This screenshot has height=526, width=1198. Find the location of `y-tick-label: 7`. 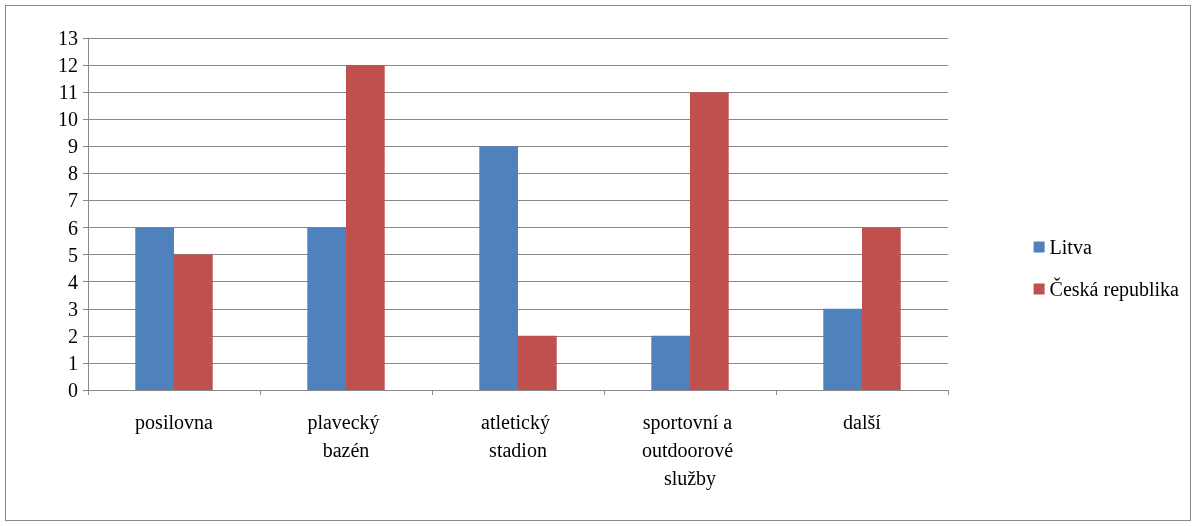

y-tick-label: 7 is located at coordinates (73, 200).